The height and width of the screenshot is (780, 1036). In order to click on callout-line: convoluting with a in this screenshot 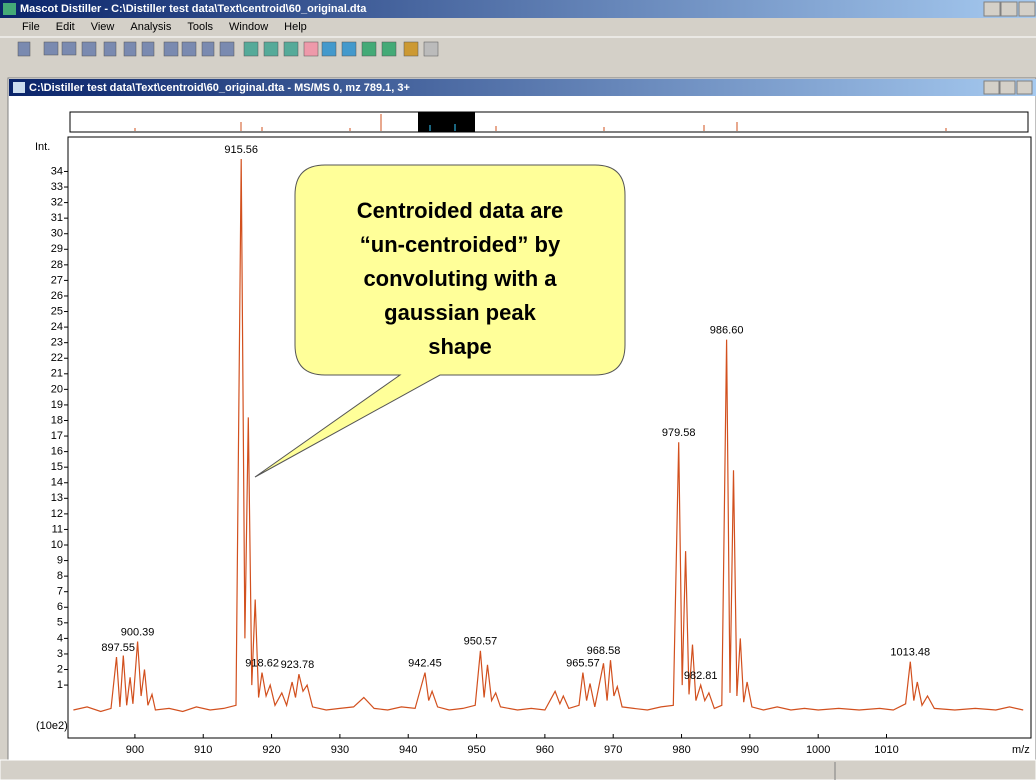, I will do `click(460, 278)`.